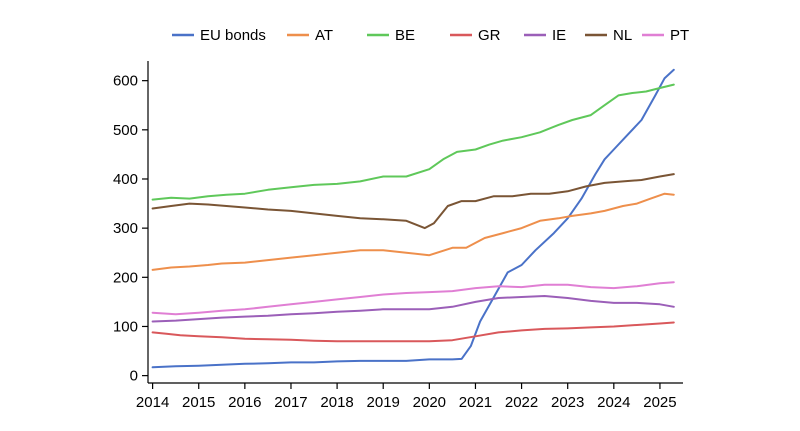 The height and width of the screenshot is (431, 800). Describe the element at coordinates (233, 35) in the screenshot. I see `legend-label: EU bonds` at that location.